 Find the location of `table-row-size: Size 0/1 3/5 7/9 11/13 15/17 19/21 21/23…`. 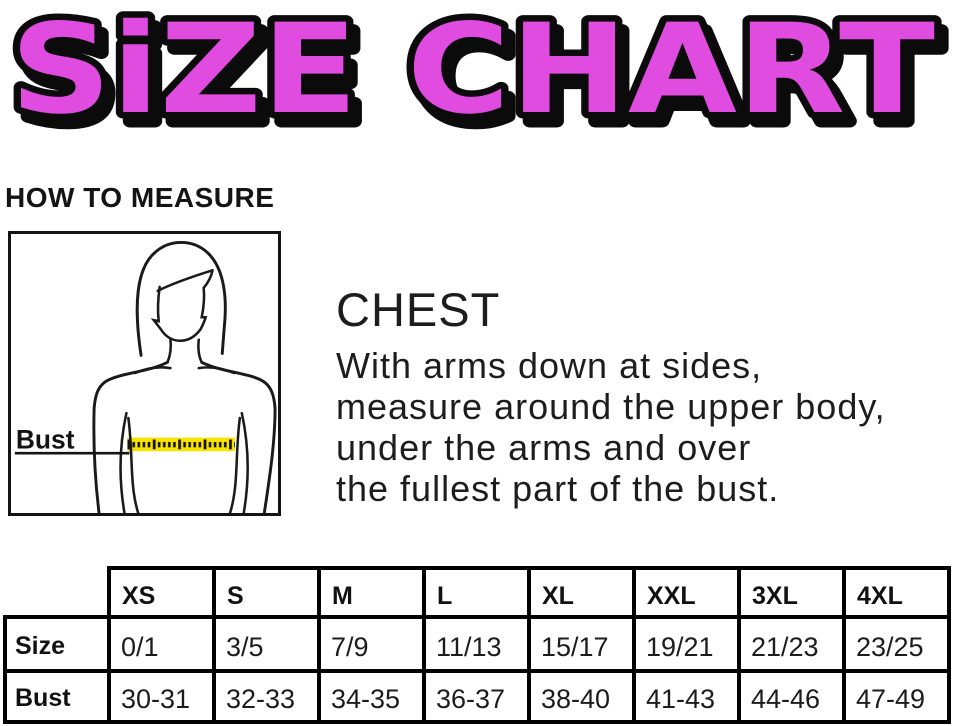

table-row-size: Size 0/1 3/5 7/9 11/13 15/17 19/21 21/23… is located at coordinates (477, 644).